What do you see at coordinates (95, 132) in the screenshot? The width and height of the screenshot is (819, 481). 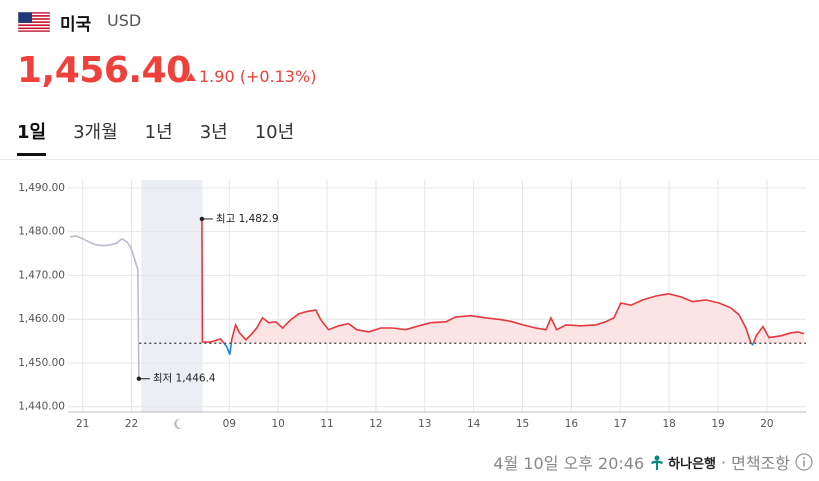 I see `tab: 3개월` at bounding box center [95, 132].